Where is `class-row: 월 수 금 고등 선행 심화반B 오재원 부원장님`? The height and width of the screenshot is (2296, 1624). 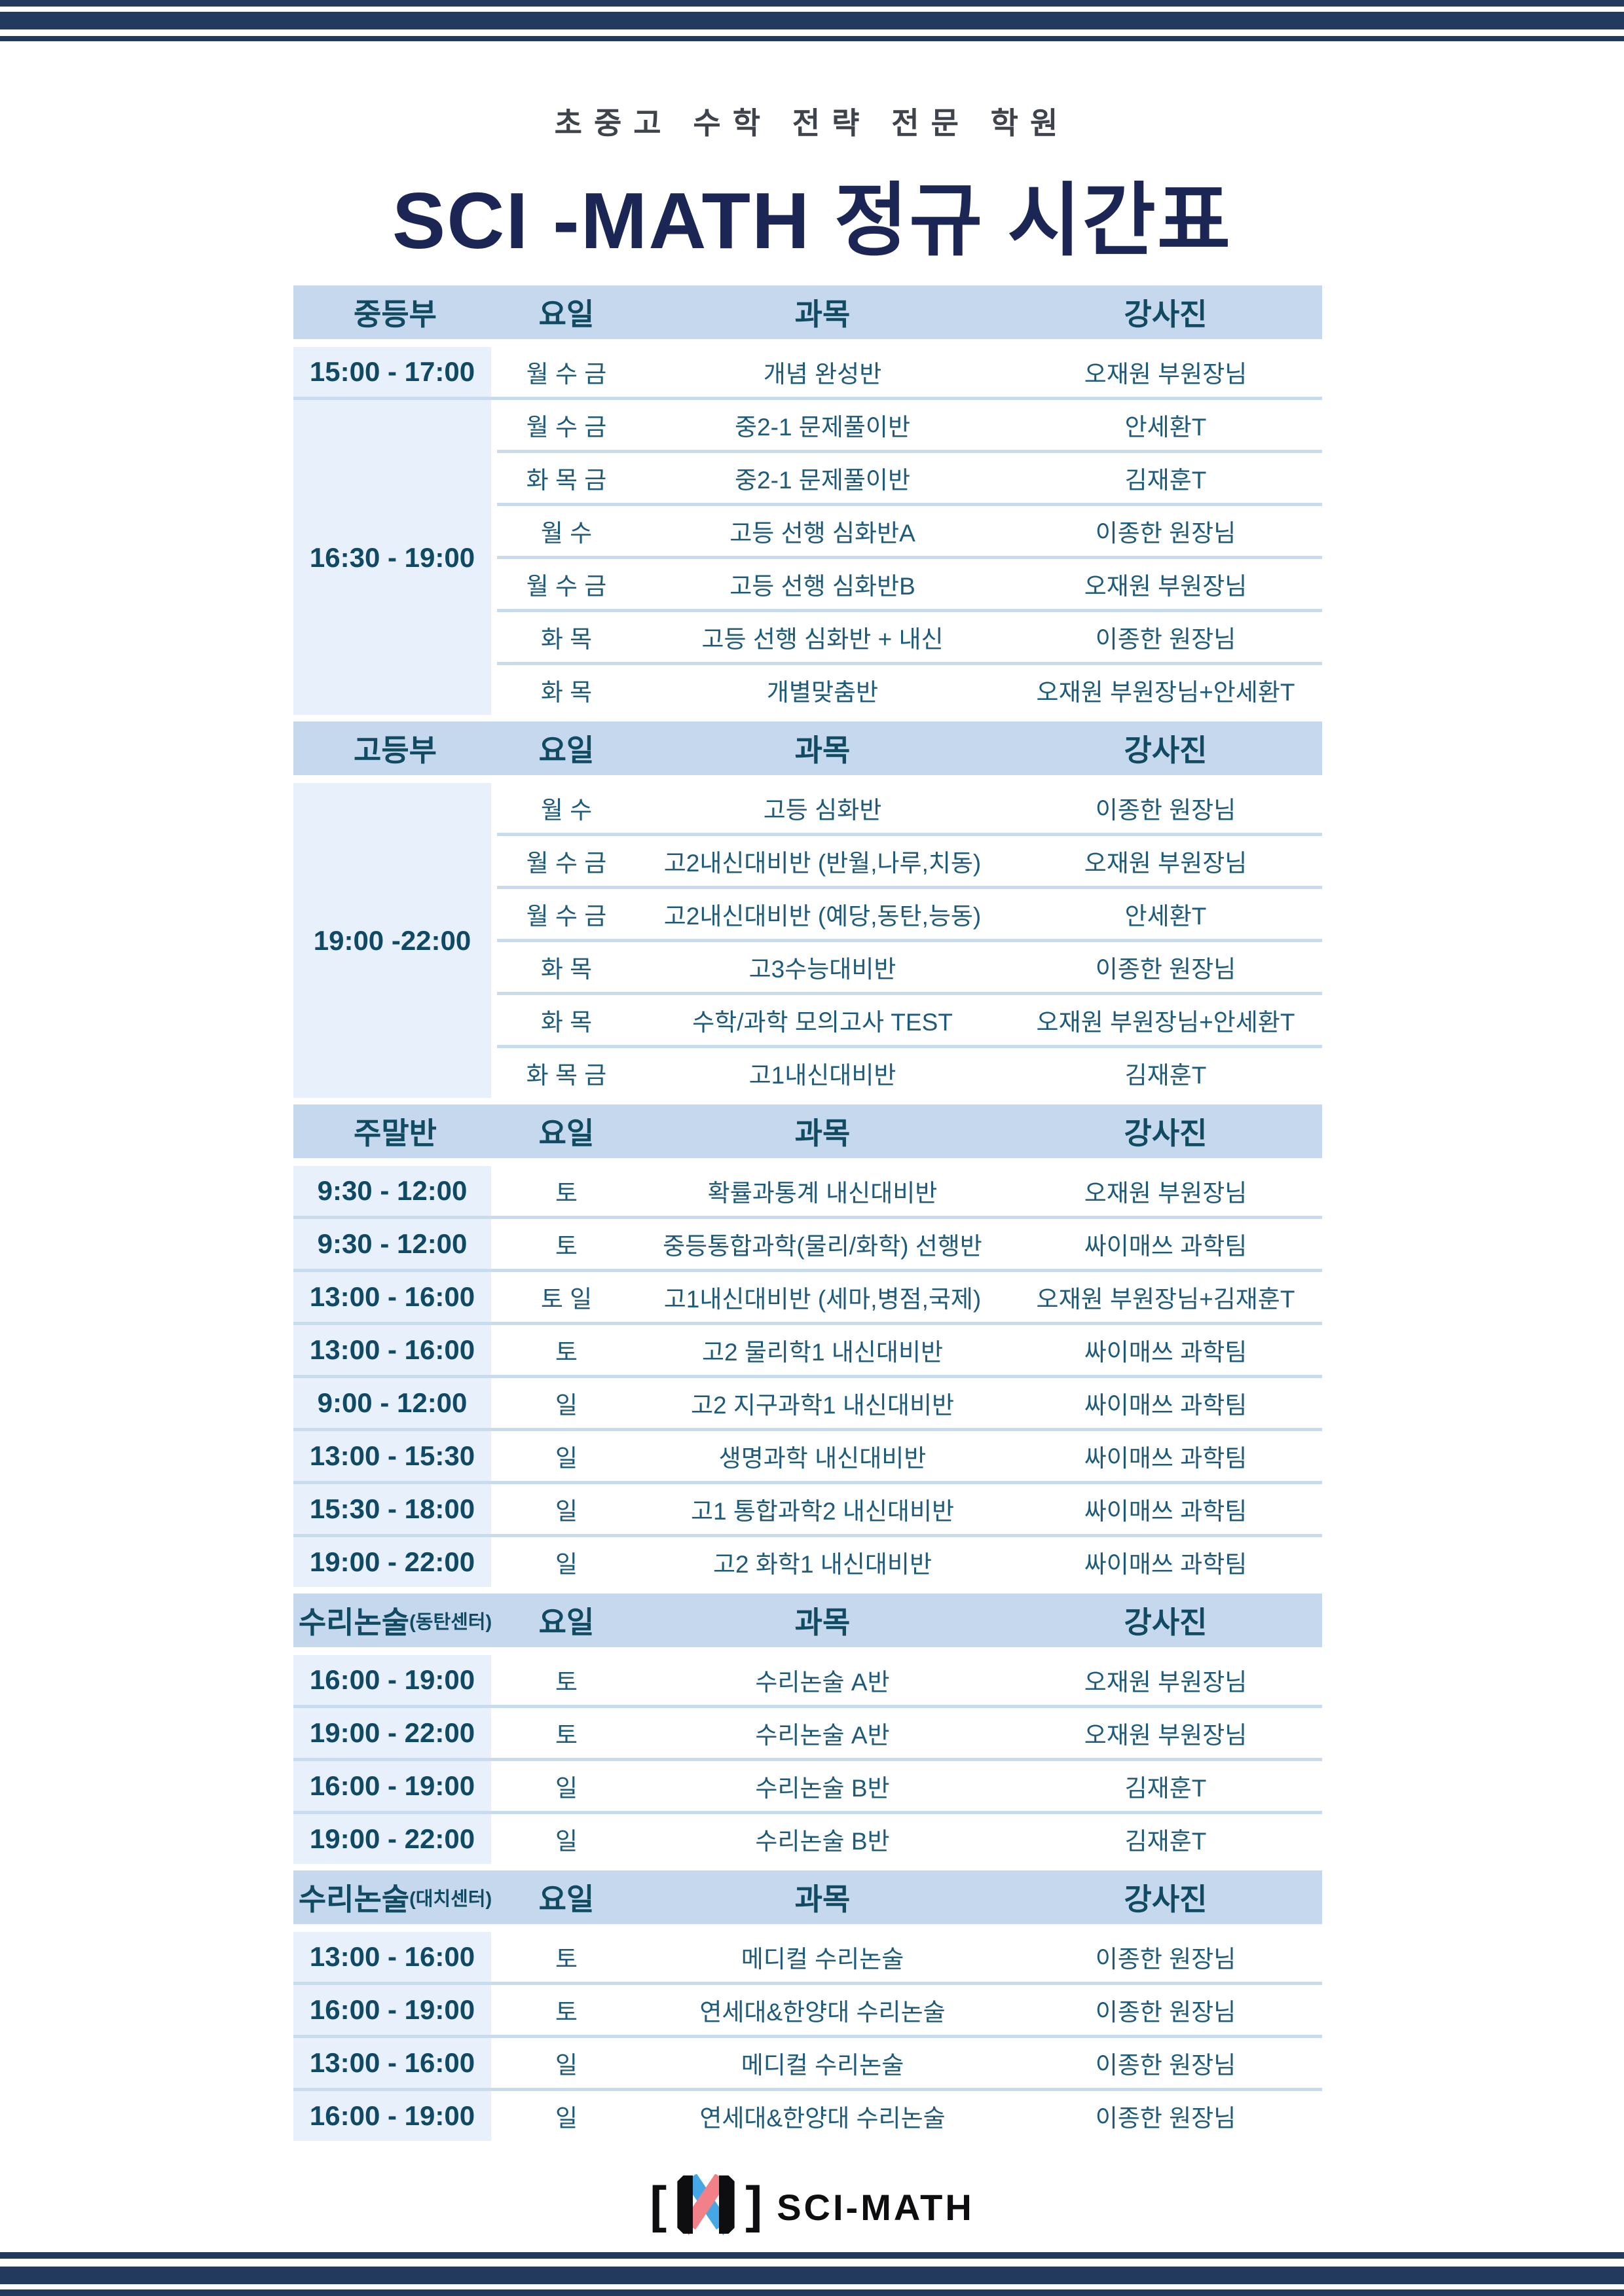 class-row: 월 수 금 고등 선행 심화반B 오재원 부원장님 is located at coordinates (909, 582).